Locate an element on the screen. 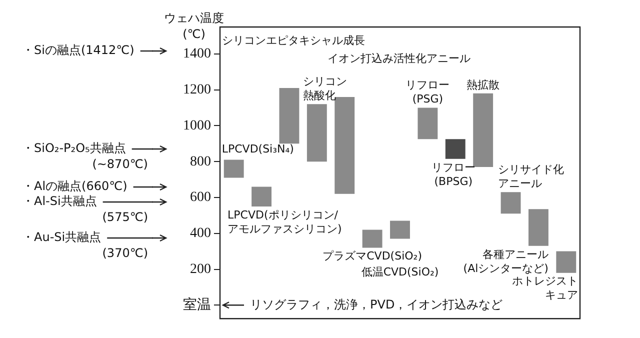  annotation: リフロー (BPSG) is located at coordinates (453, 174).